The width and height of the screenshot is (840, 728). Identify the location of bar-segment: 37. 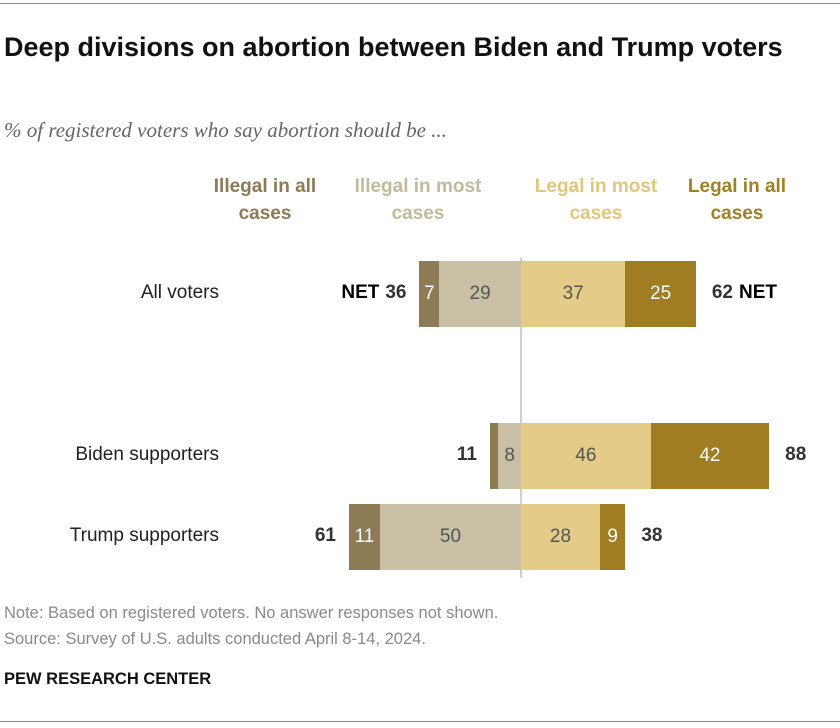
(573, 294).